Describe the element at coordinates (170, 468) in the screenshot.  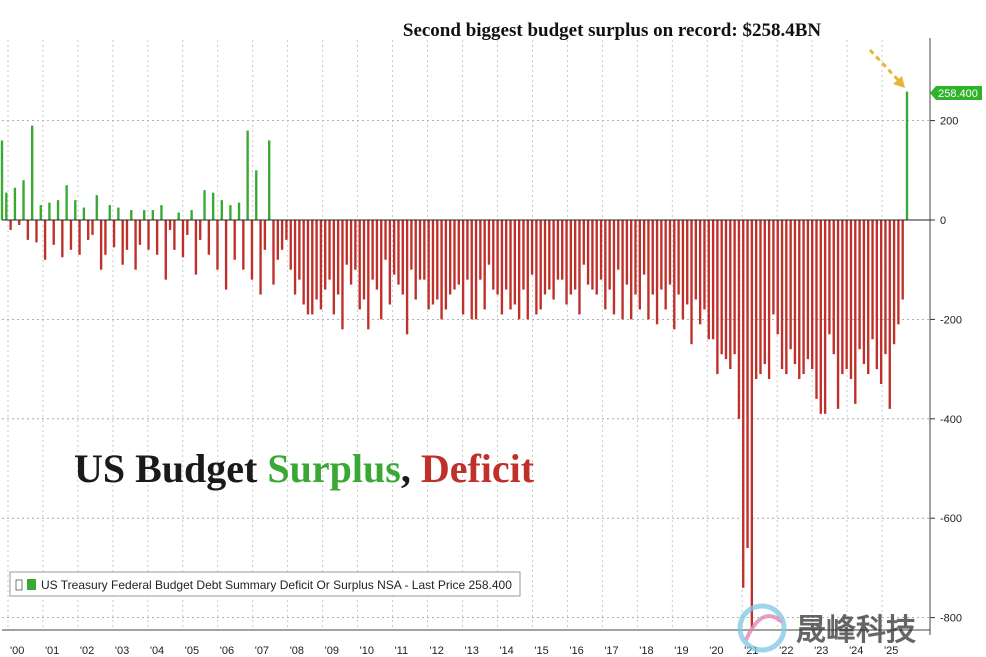
I see `title-part-us-budget: US Budget` at that location.